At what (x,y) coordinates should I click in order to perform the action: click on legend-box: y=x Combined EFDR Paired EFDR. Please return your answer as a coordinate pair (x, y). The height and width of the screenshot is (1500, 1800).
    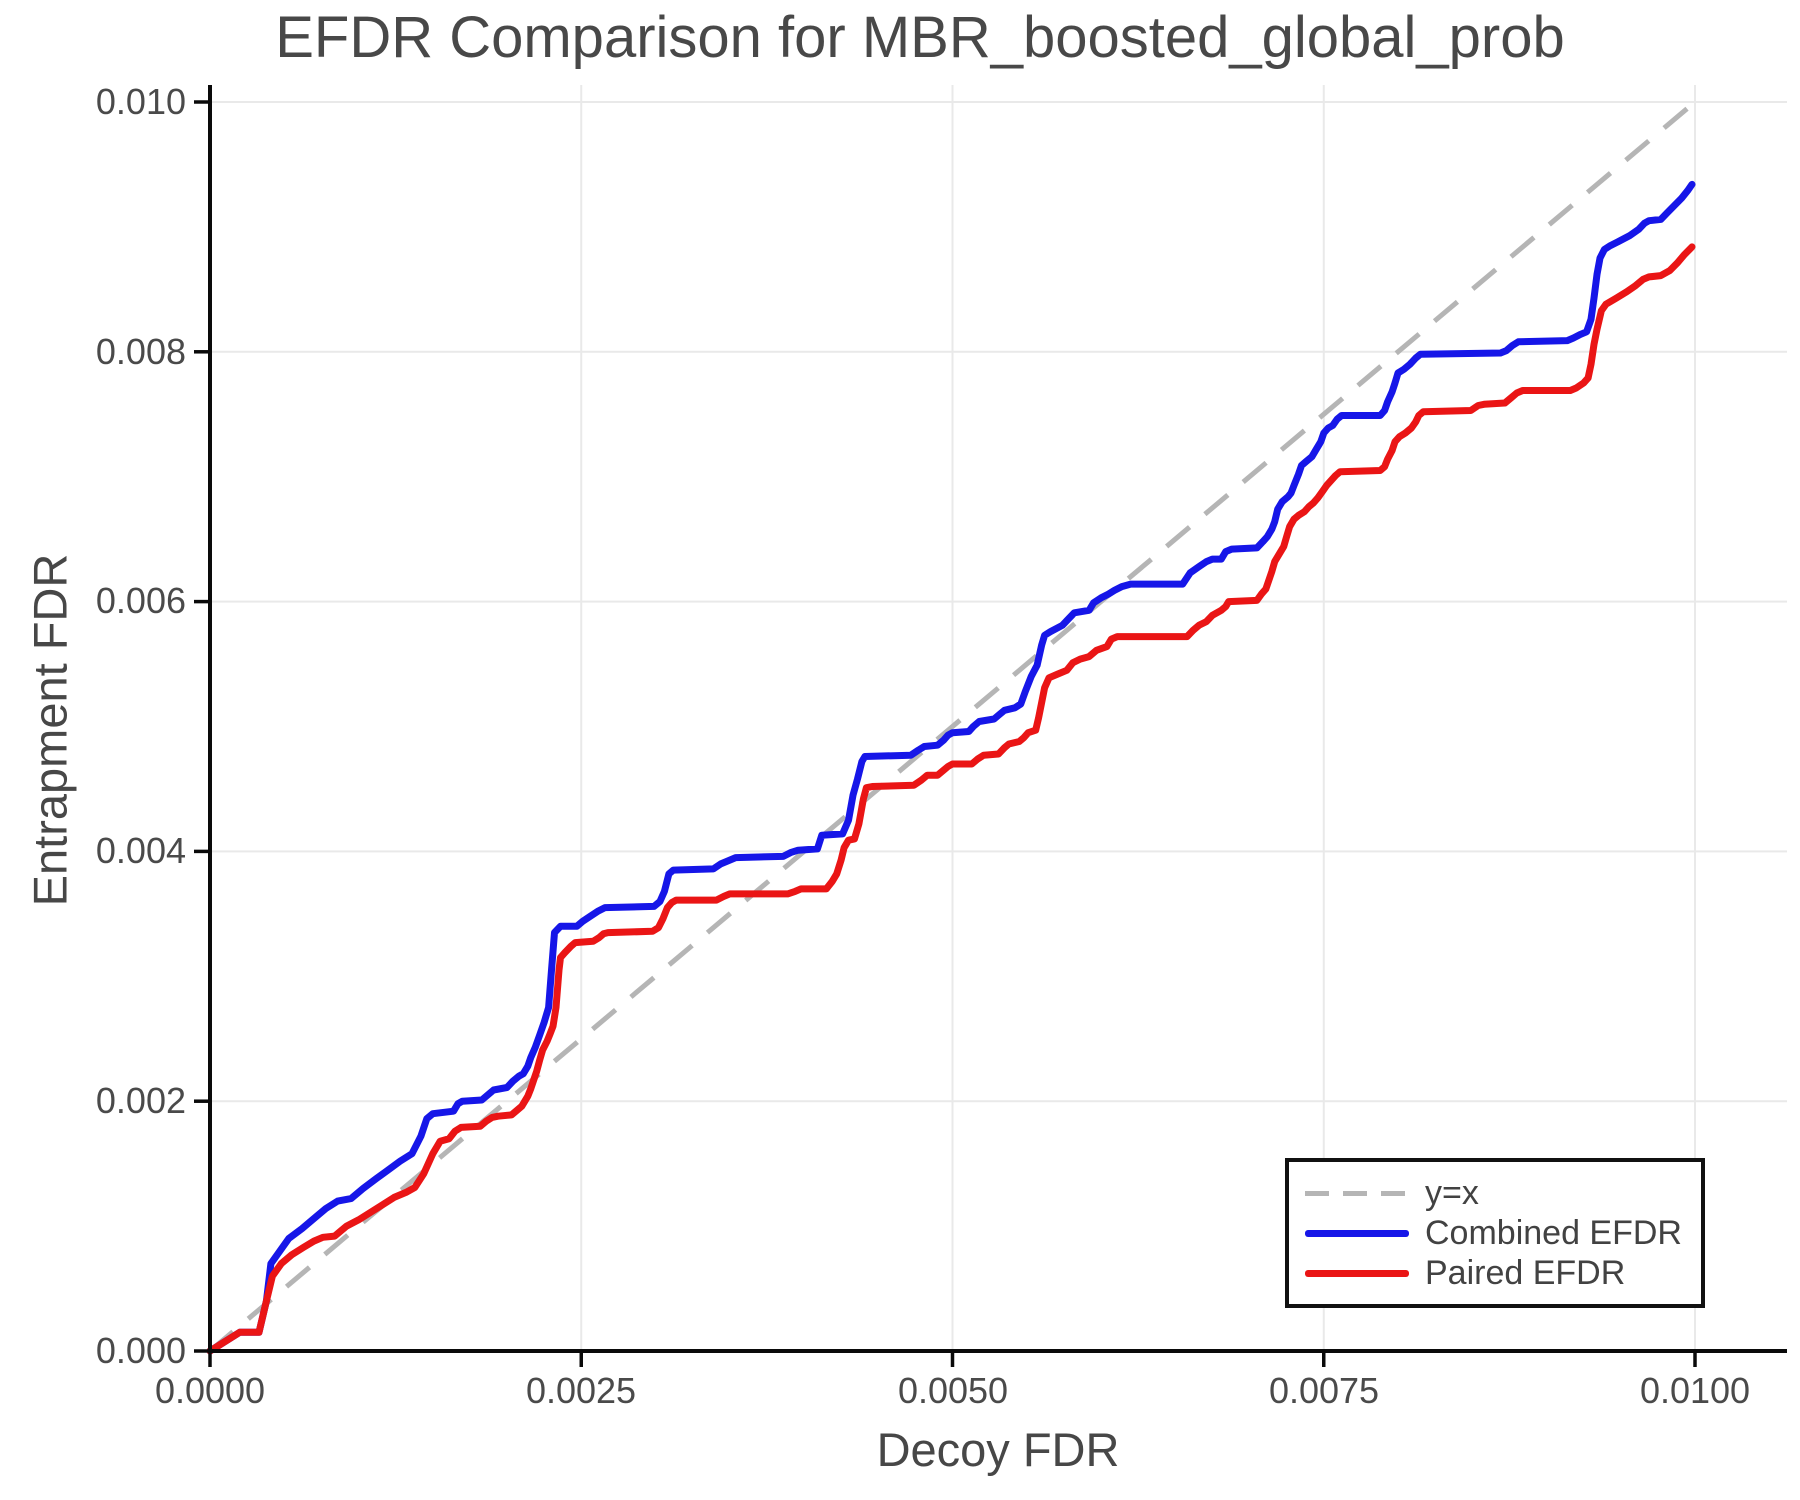
    Looking at the image, I should click on (1495, 1233).